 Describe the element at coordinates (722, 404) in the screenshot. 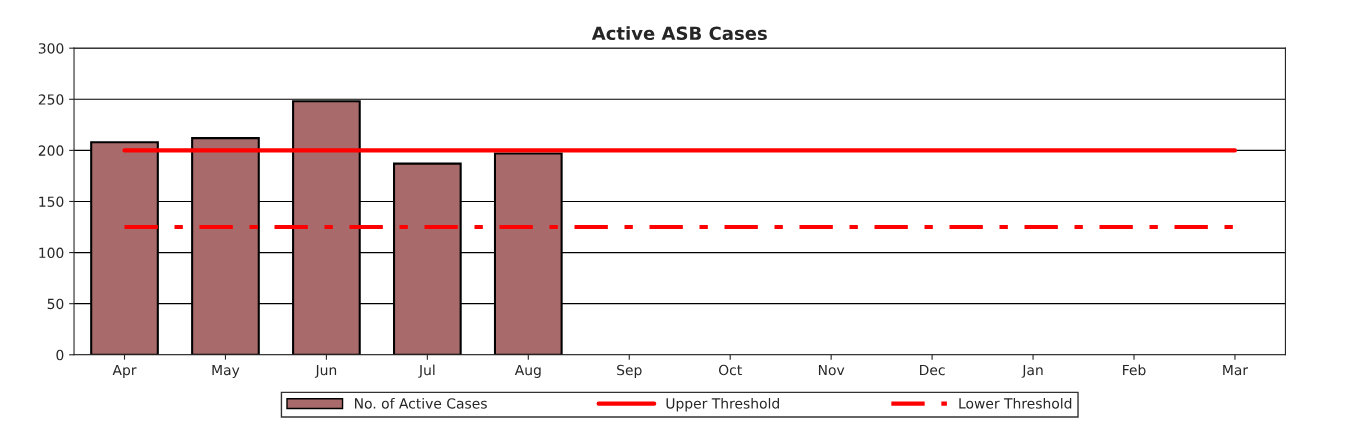

I see `legend-label: Upper Threshold` at that location.